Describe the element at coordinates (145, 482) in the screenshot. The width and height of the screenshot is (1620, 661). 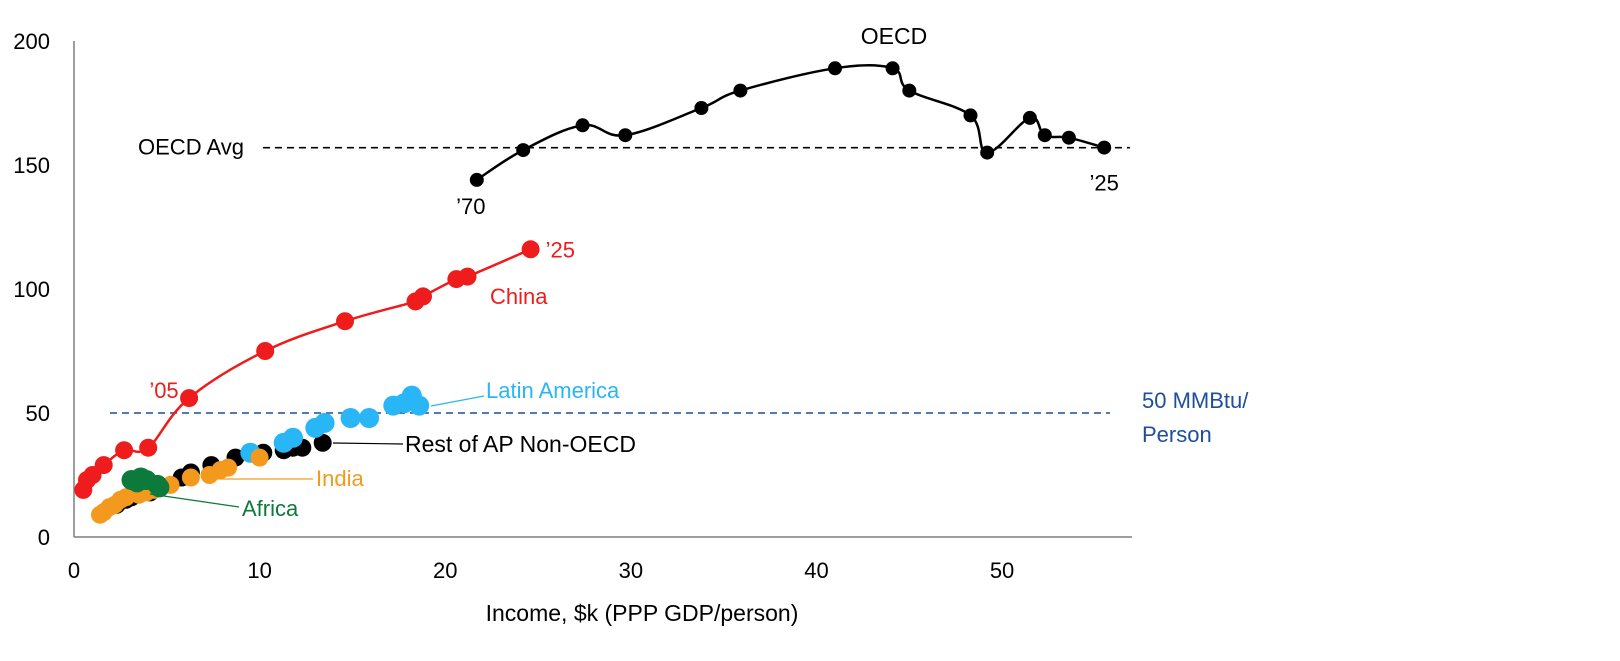
I see `series-africa` at that location.